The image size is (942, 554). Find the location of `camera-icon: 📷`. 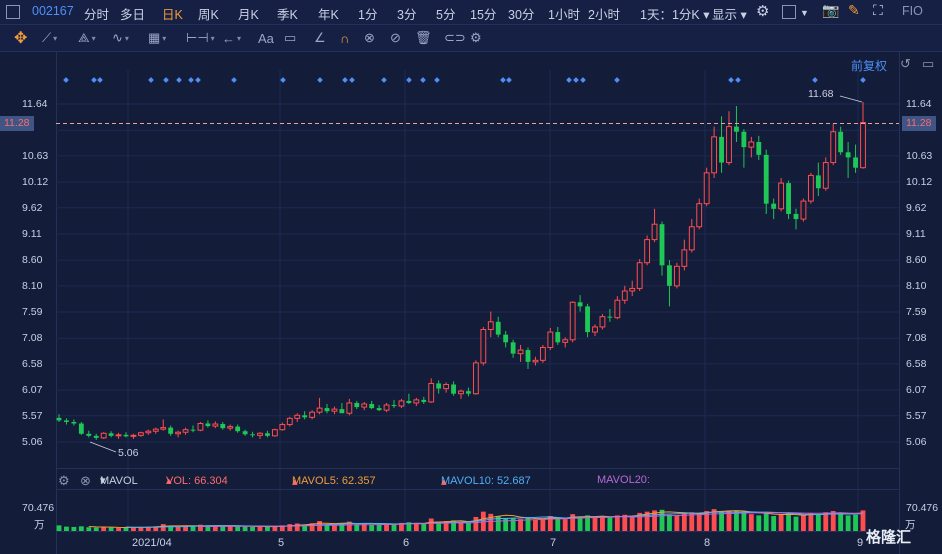

camera-icon: 📷 is located at coordinates (831, 10).